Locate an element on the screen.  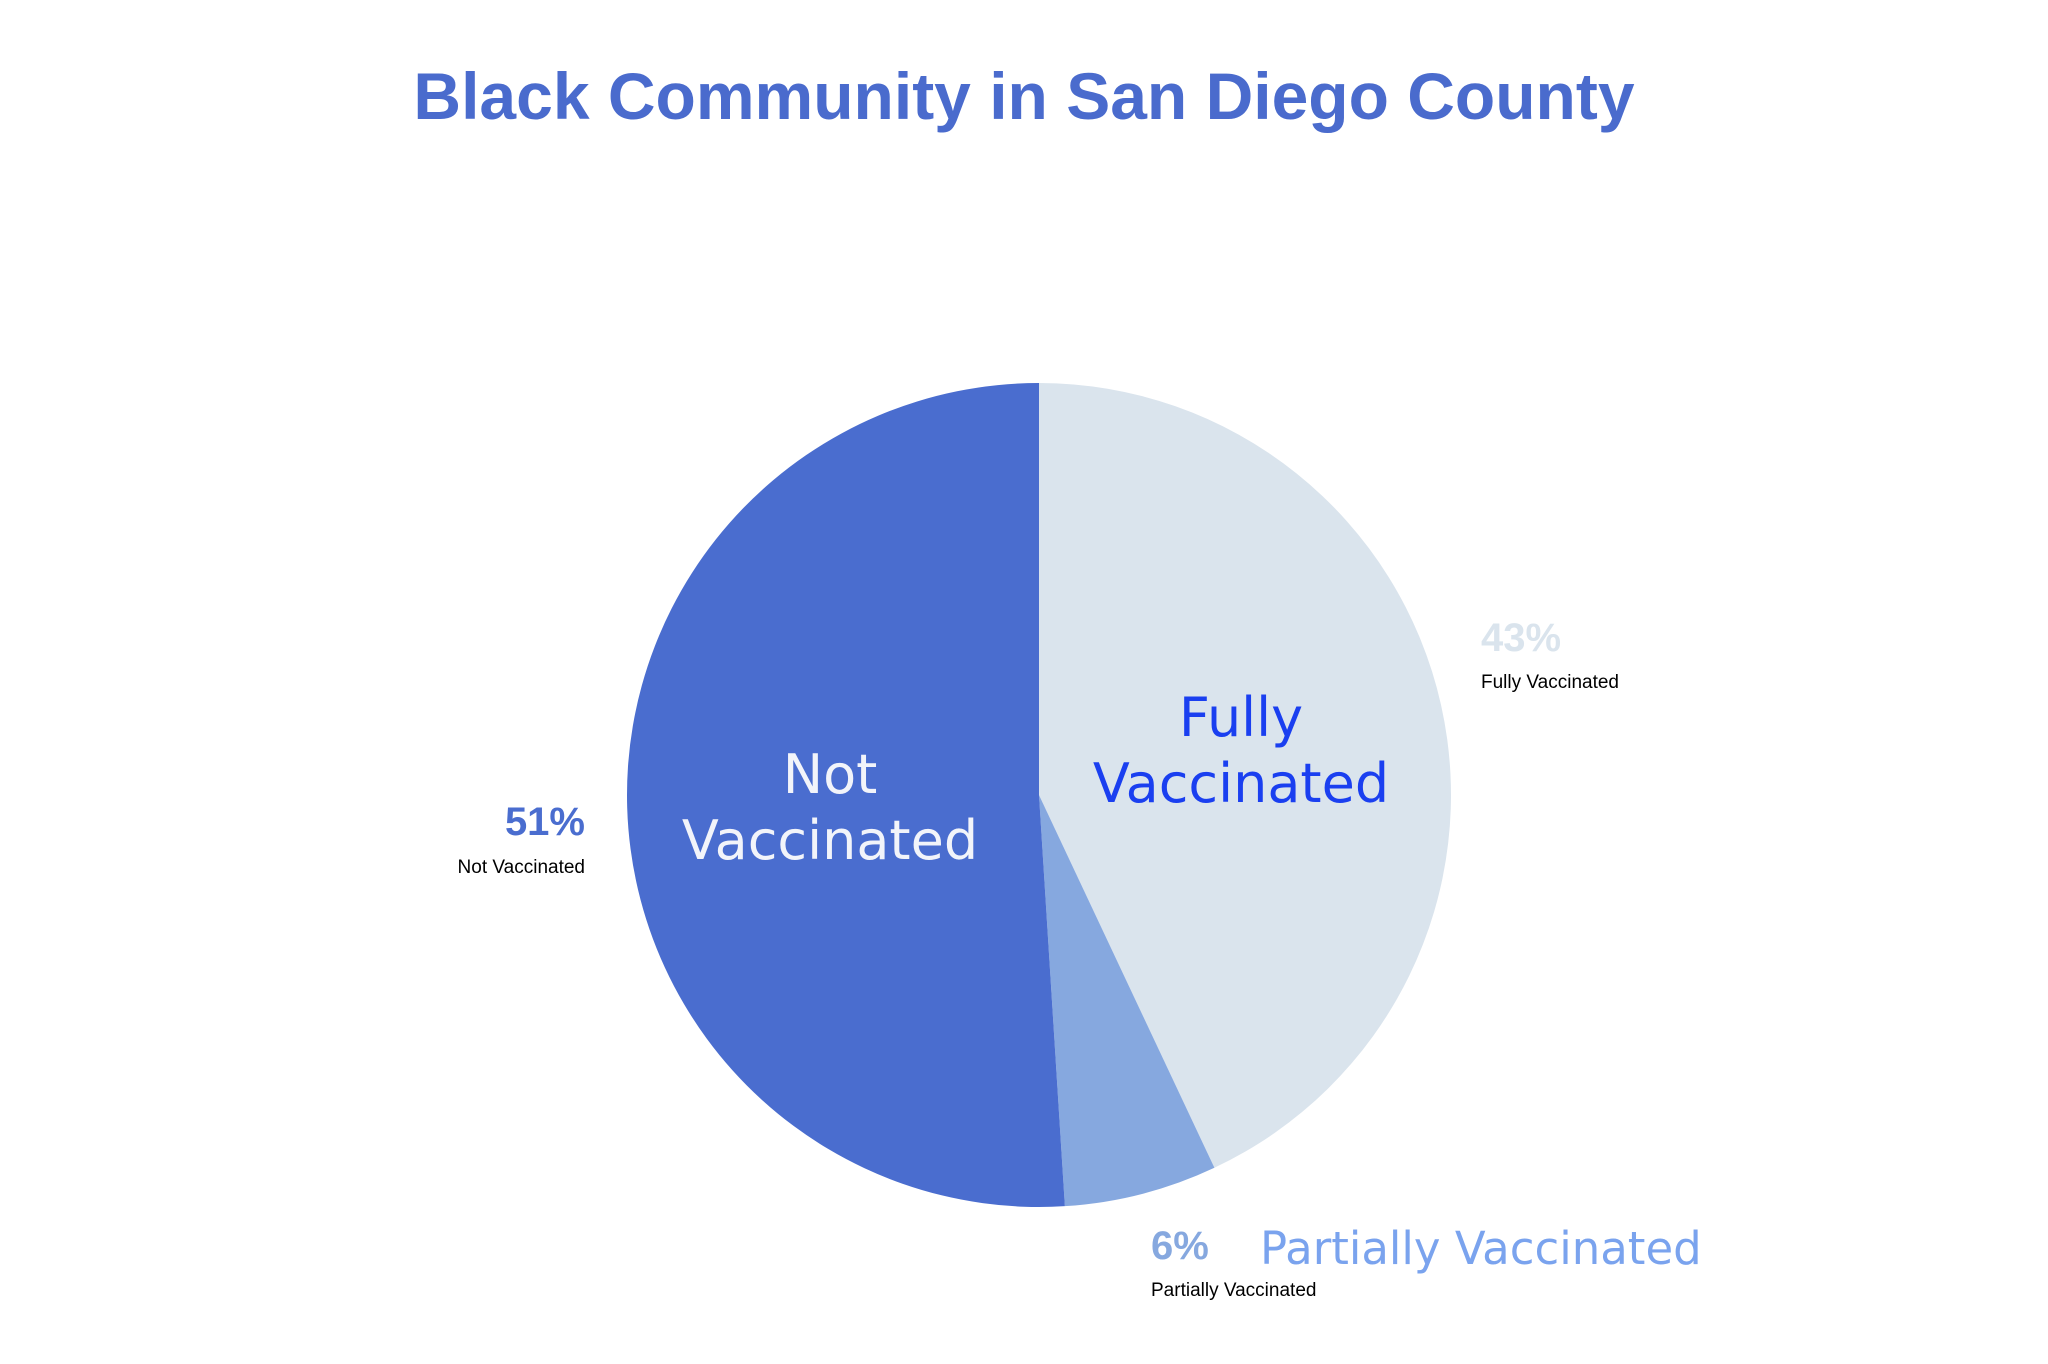
chart-title: Black Community in San Diego County is located at coordinates (1024, 96).